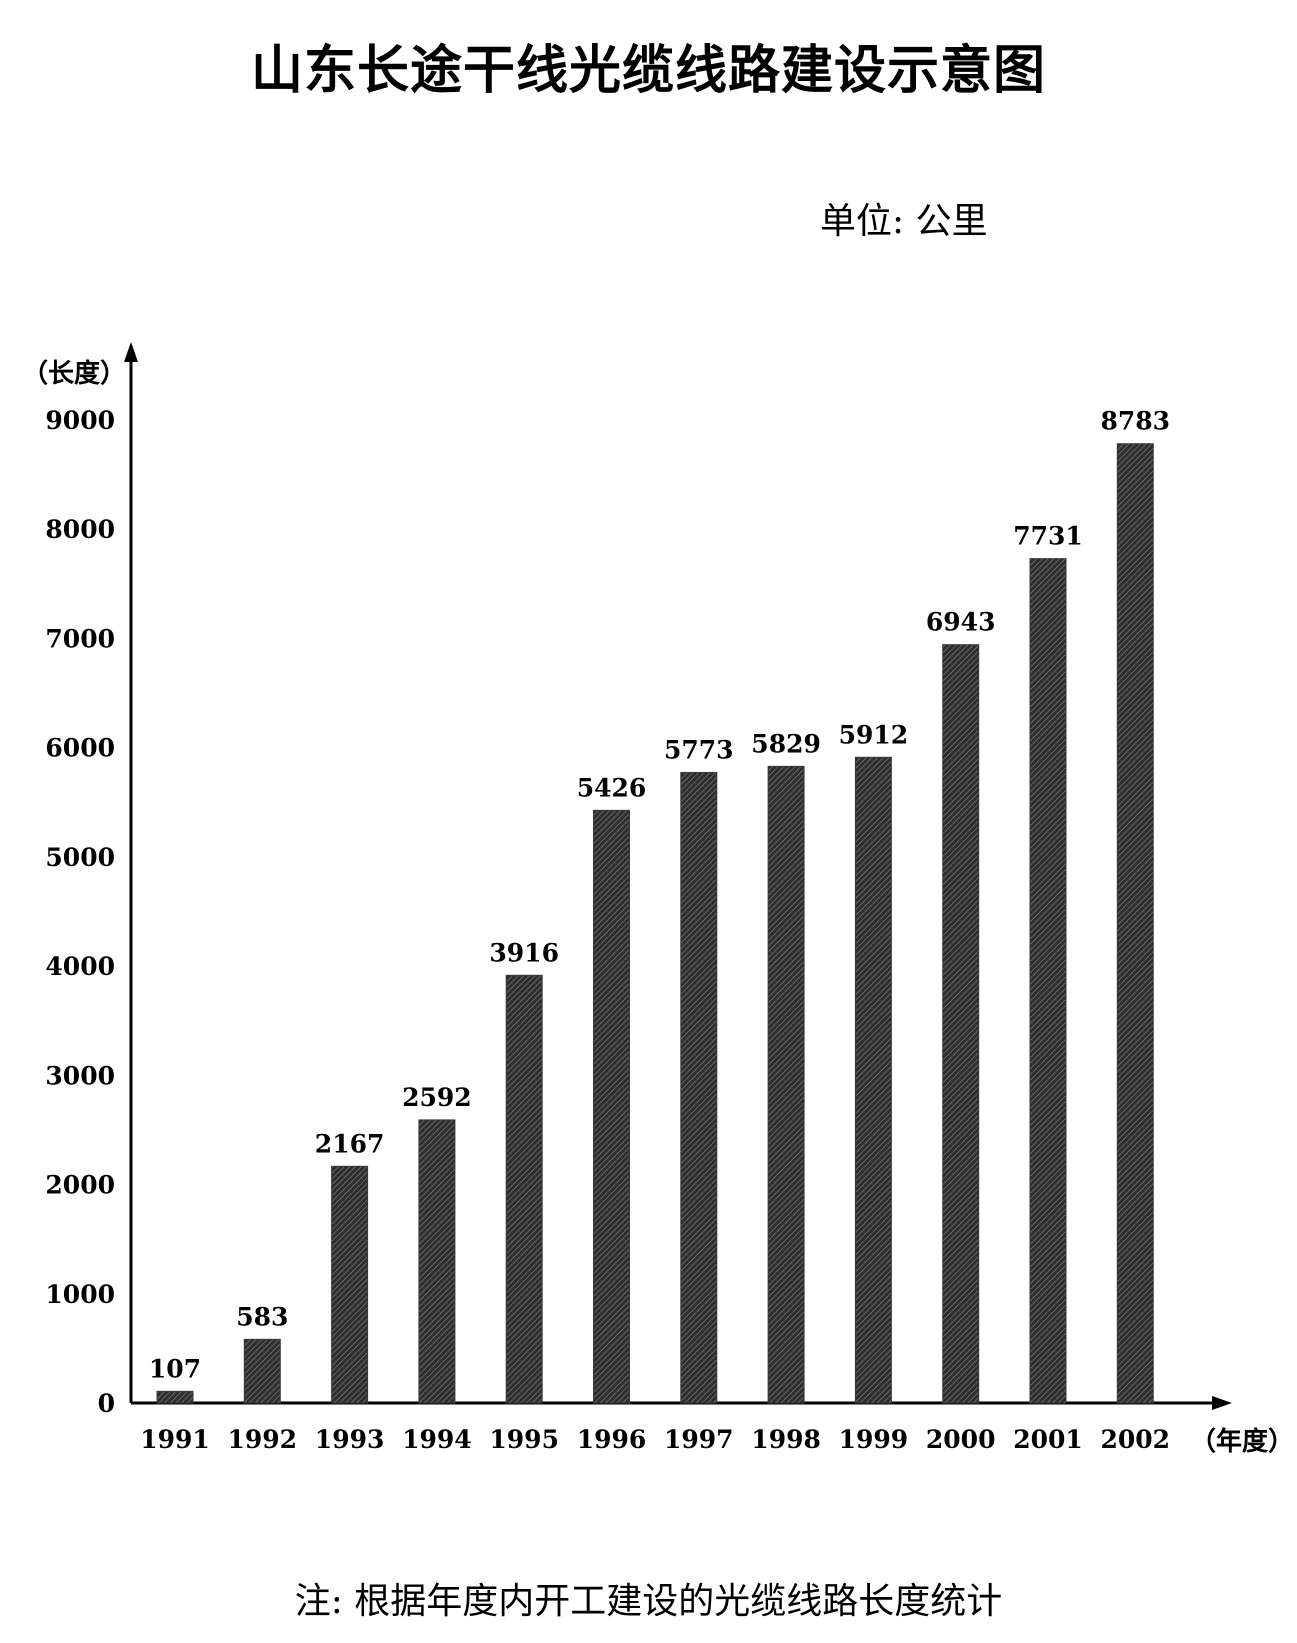  What do you see at coordinates (1242, 1441) in the screenshot?
I see `x-axis-label: （年度）` at bounding box center [1242, 1441].